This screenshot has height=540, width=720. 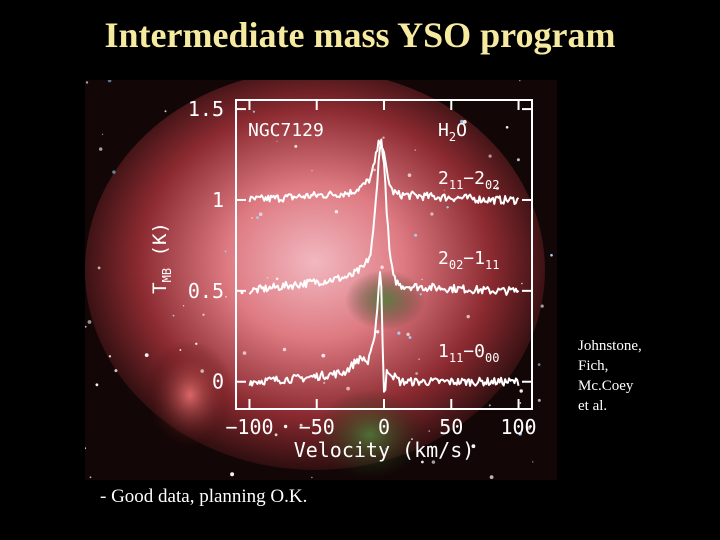 What do you see at coordinates (518, 427) in the screenshot?
I see `x-tick-label: 100` at bounding box center [518, 427].